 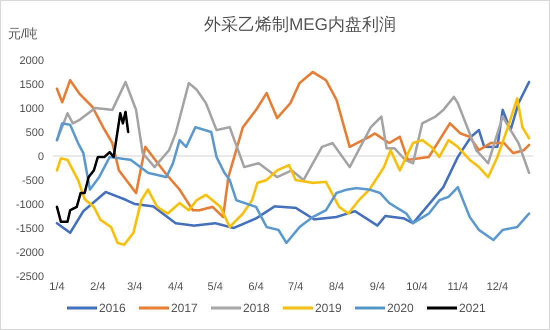 What do you see at coordinates (134, 287) in the screenshot?
I see `x-tick-label: 3/4` at bounding box center [134, 287].